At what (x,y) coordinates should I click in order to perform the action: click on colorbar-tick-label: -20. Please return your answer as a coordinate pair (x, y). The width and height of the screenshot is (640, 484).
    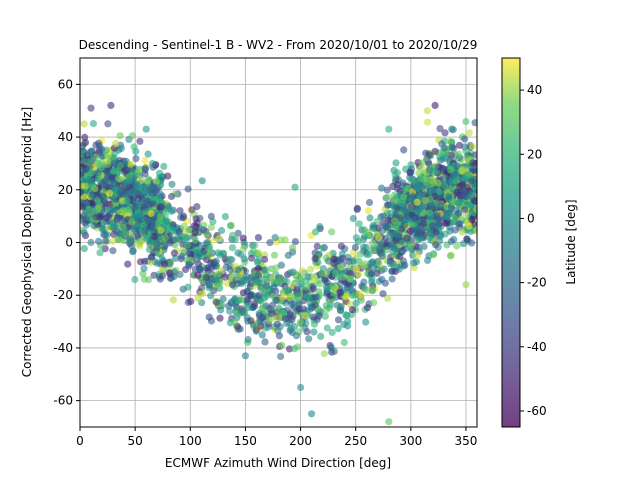
    Looking at the image, I should click on (537, 283).